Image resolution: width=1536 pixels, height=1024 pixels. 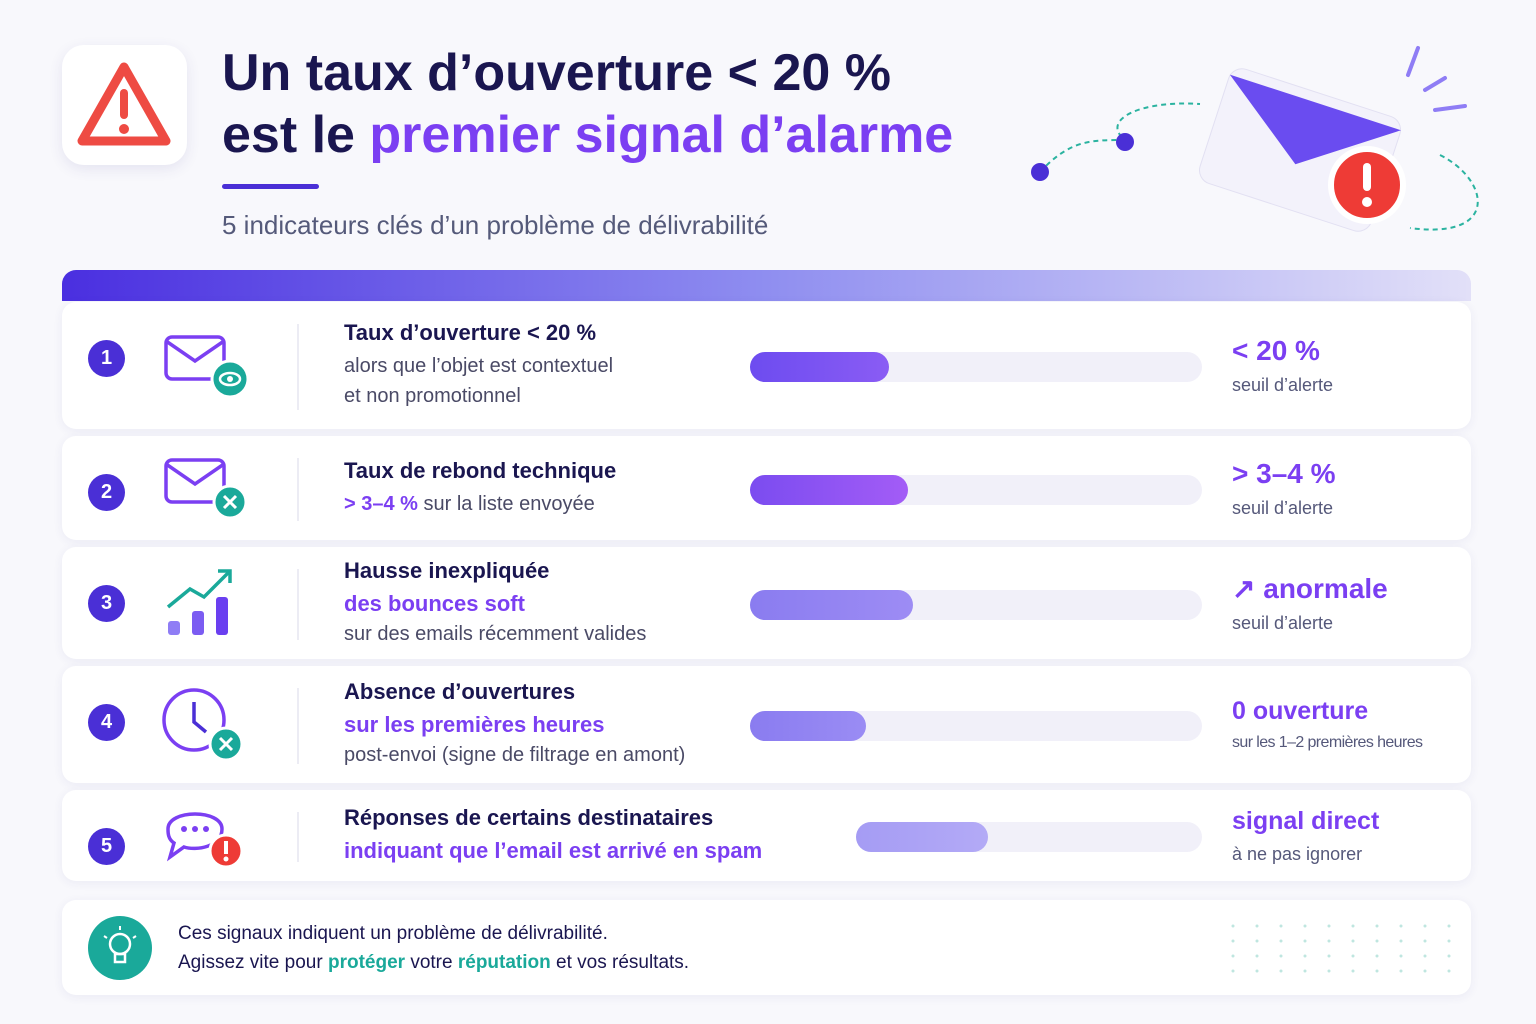 What do you see at coordinates (1305, 835) in the screenshot?
I see `row-value: signal direct à ne pas ignorer` at bounding box center [1305, 835].